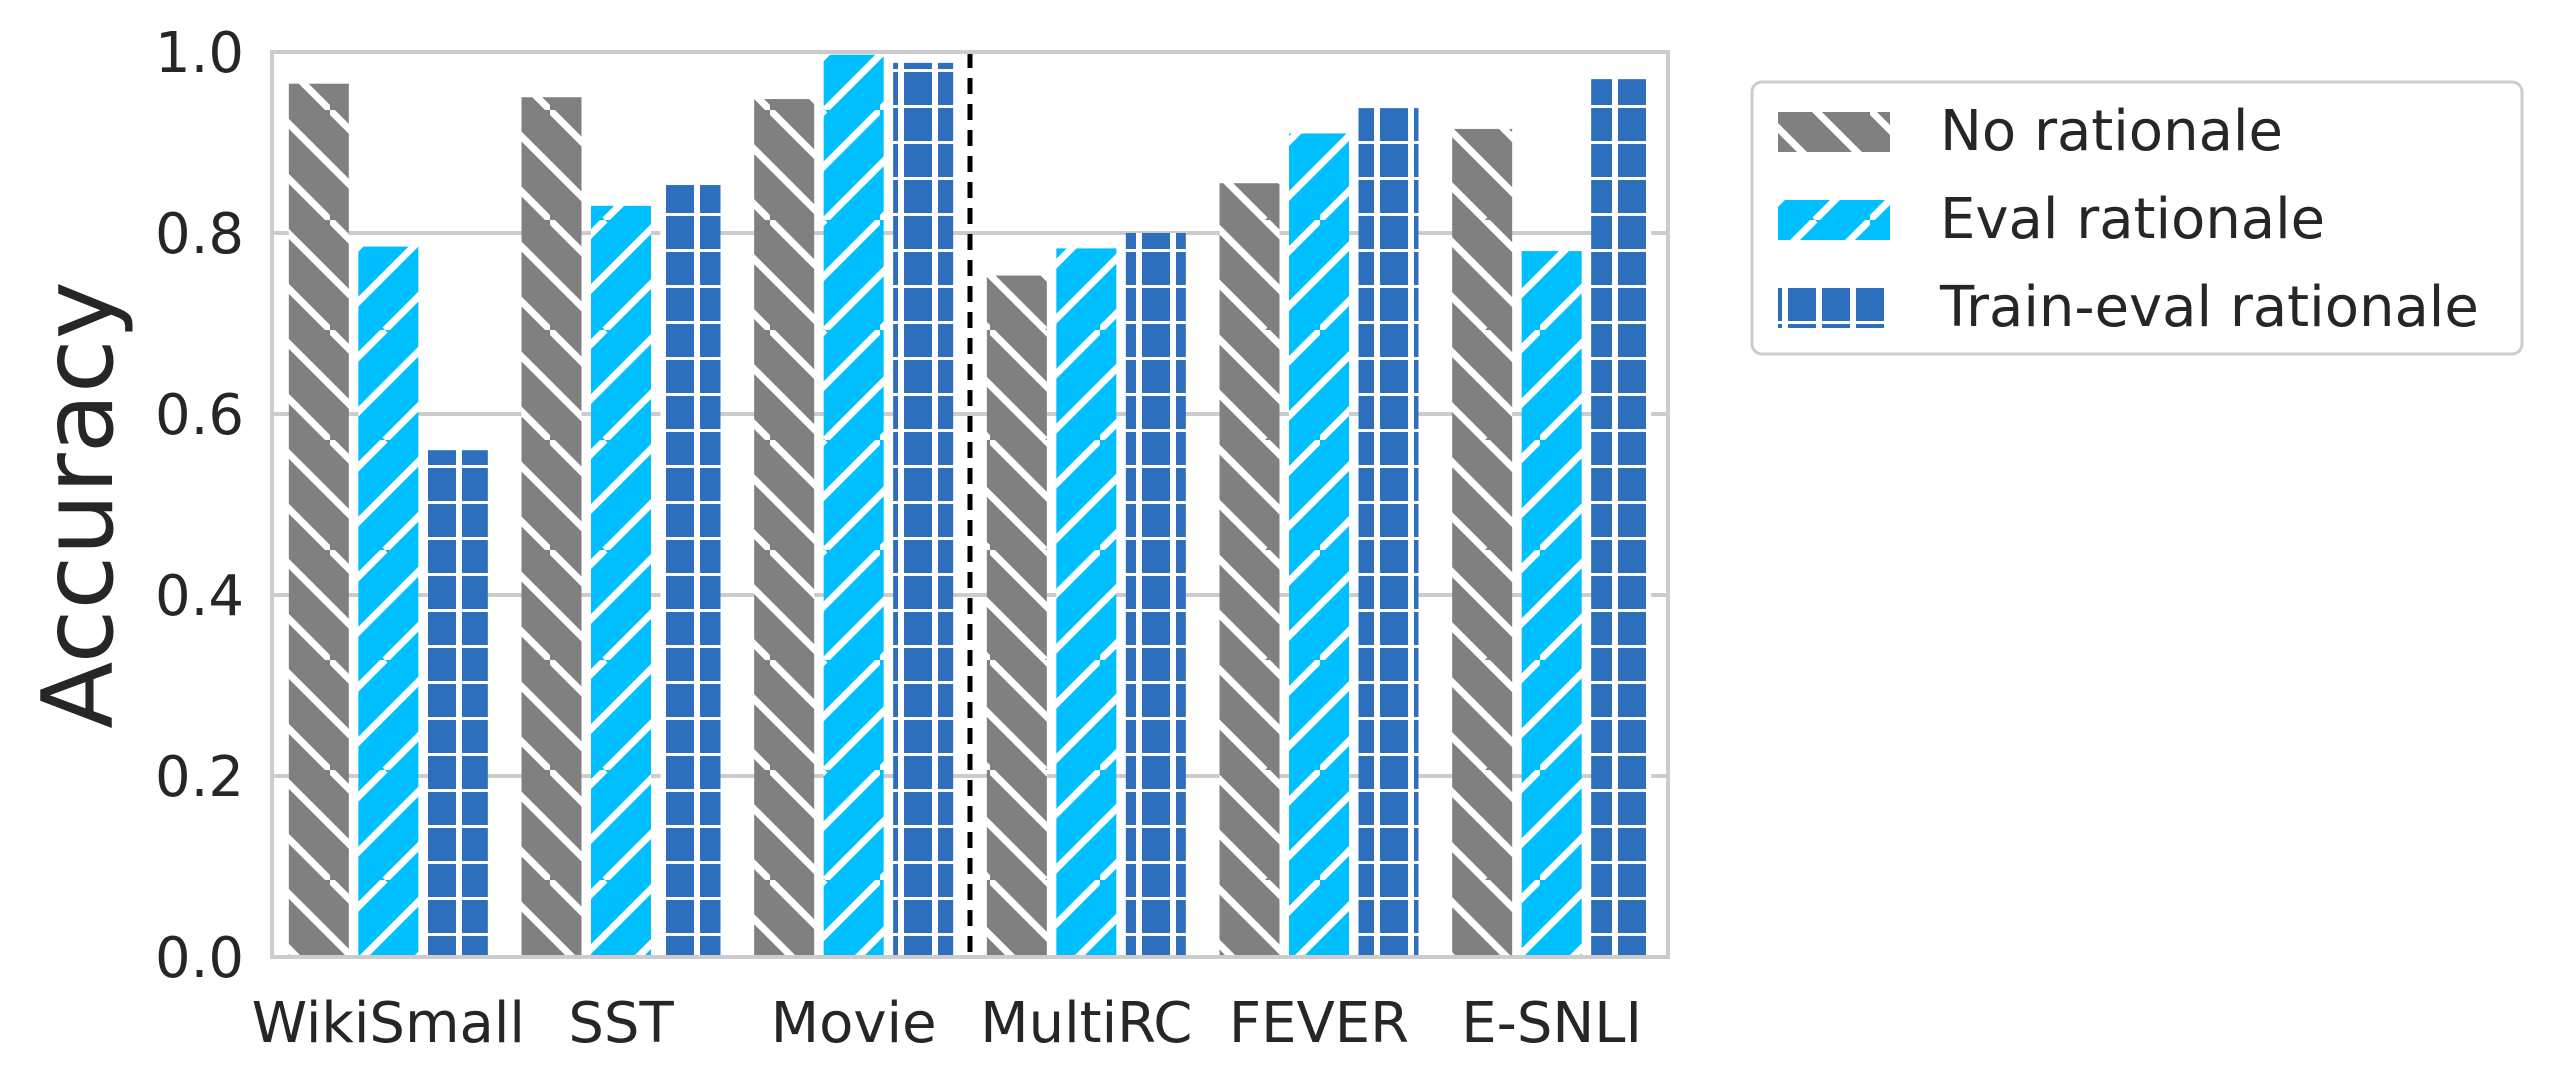 The height and width of the screenshot is (1085, 2553). What do you see at coordinates (199, 234) in the screenshot?
I see `y-tick-label: 0.8` at bounding box center [199, 234].